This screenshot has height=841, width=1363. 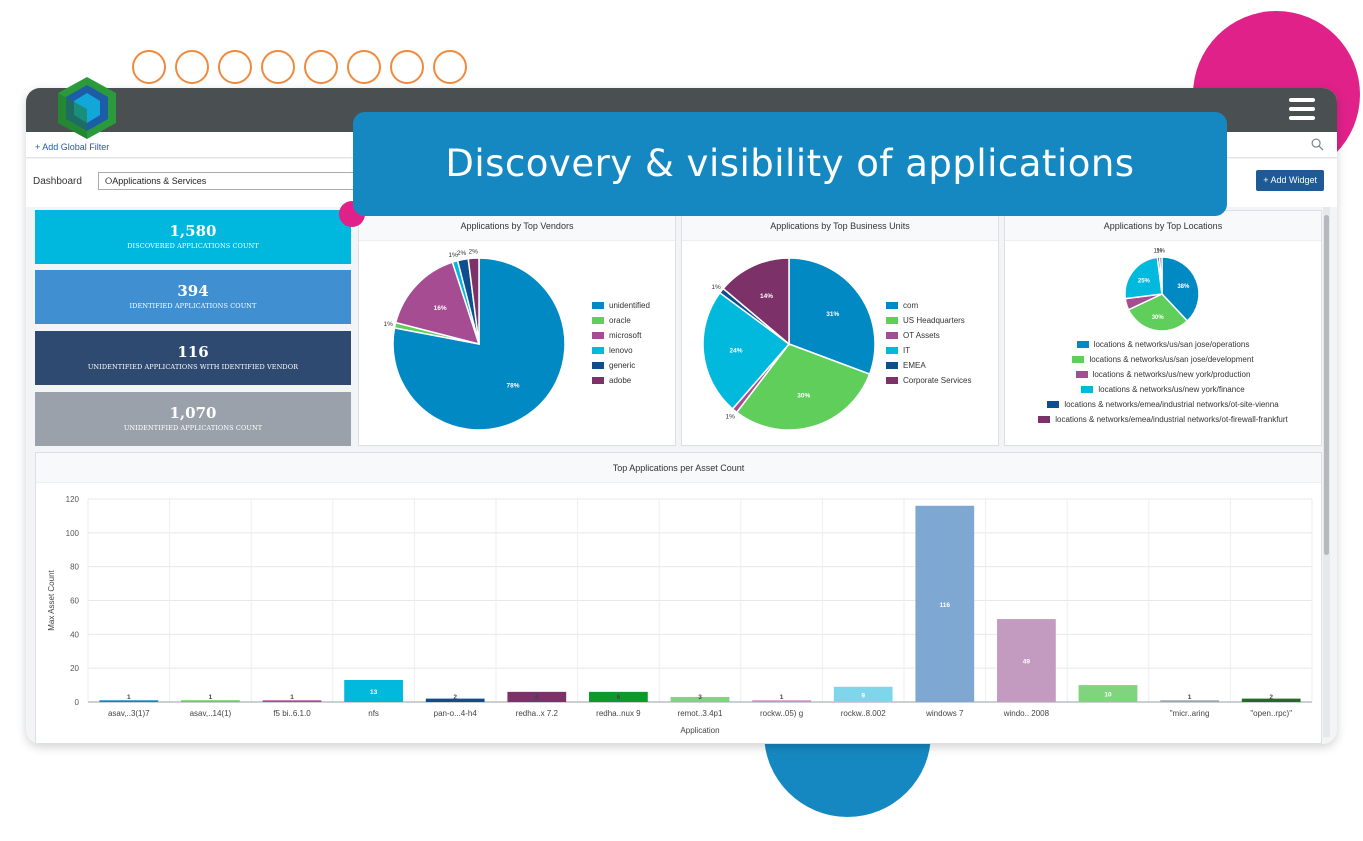 I want to click on legend-label: unidentified, so click(x=629, y=305).